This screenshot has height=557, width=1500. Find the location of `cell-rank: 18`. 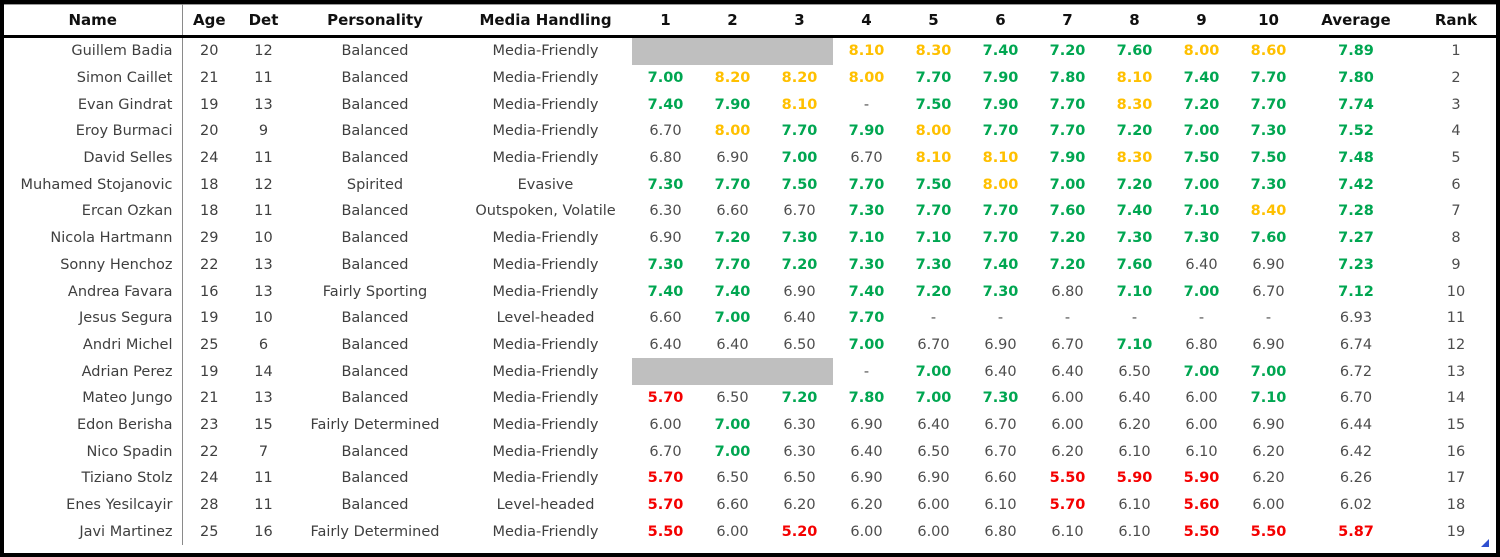

cell-rank: 18 is located at coordinates (1456, 505).